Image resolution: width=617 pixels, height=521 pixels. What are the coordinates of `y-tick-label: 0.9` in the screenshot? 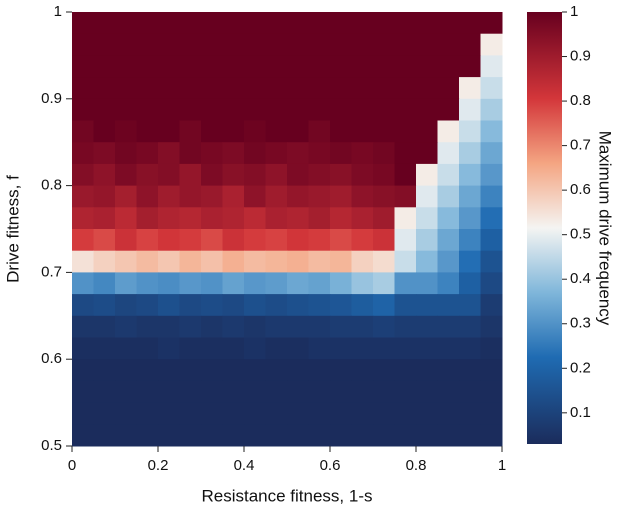 It's located at (51, 98).